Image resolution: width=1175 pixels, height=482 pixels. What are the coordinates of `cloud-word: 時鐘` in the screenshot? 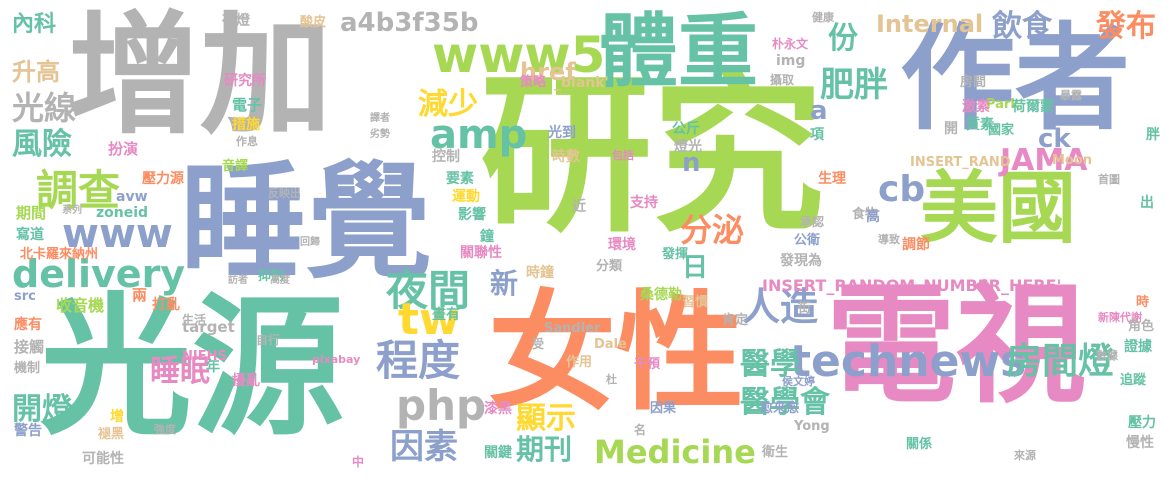 It's located at (540, 273).